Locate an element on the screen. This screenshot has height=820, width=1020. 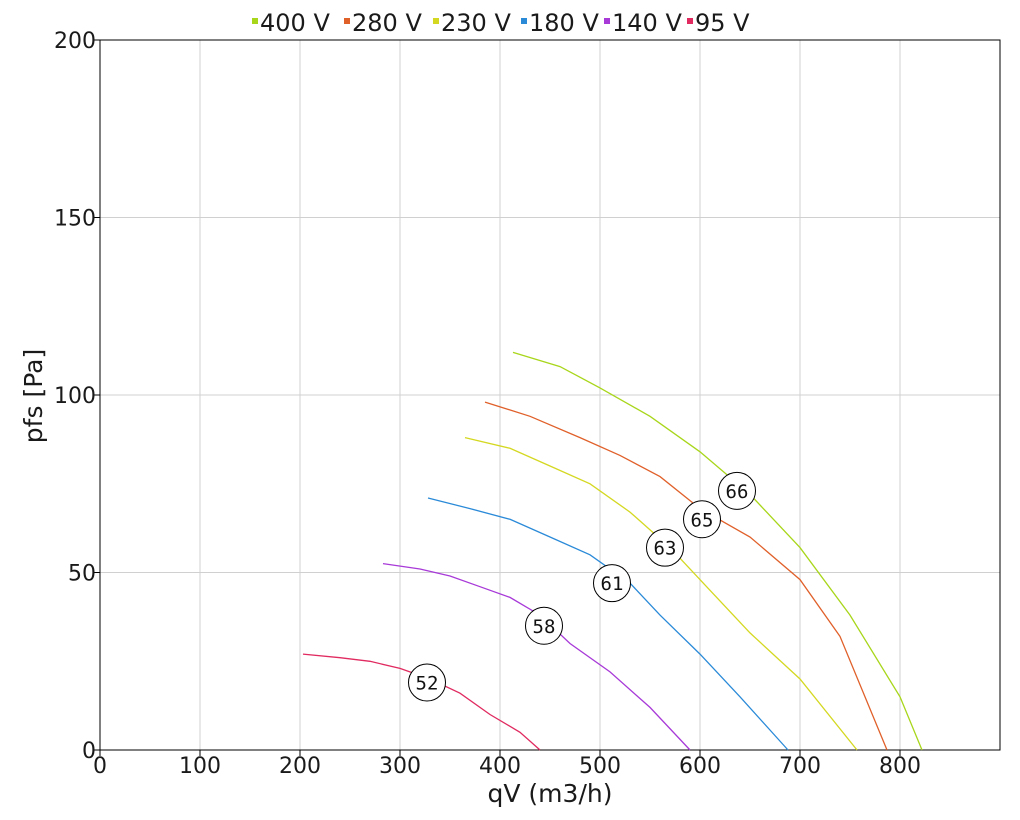
legend-label: 400 V is located at coordinates (295, 23).